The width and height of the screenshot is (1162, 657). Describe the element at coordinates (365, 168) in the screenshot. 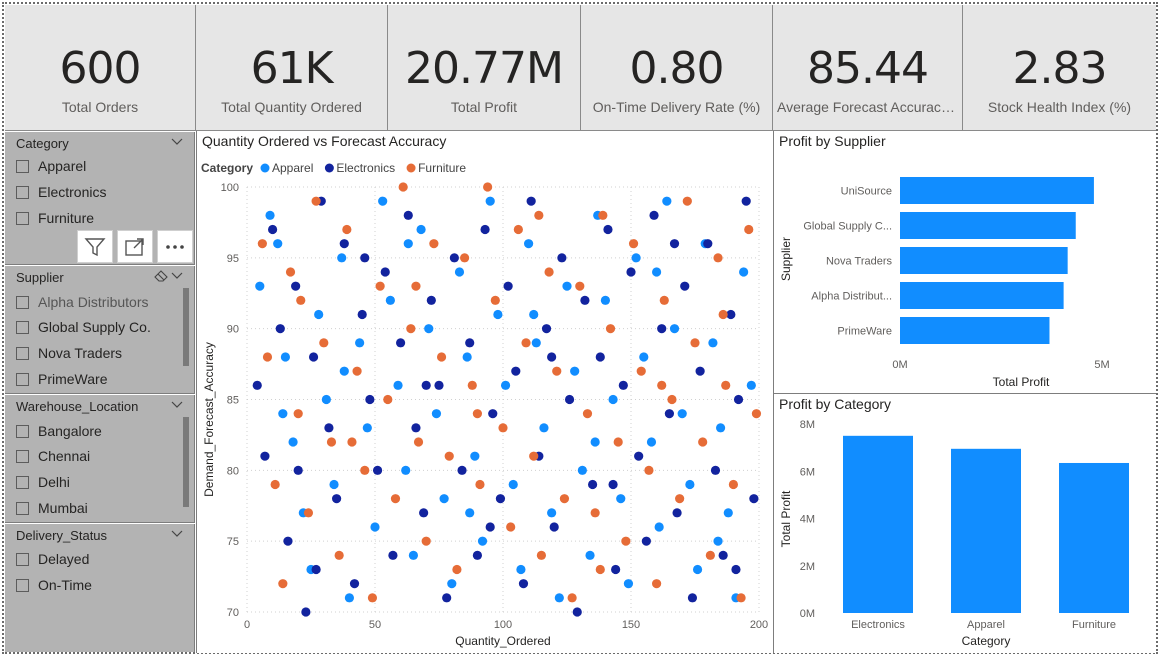

I see `legend-item: Electronics` at that location.